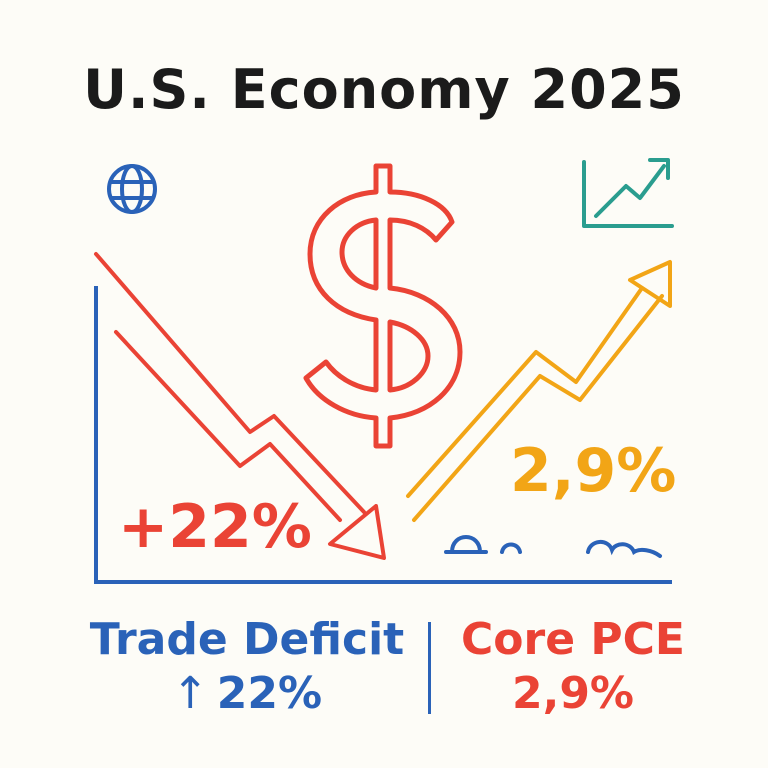 This screenshot has width=768, height=768. What do you see at coordinates (553, 546) in the screenshot?
I see `cloud-icon` at bounding box center [553, 546].